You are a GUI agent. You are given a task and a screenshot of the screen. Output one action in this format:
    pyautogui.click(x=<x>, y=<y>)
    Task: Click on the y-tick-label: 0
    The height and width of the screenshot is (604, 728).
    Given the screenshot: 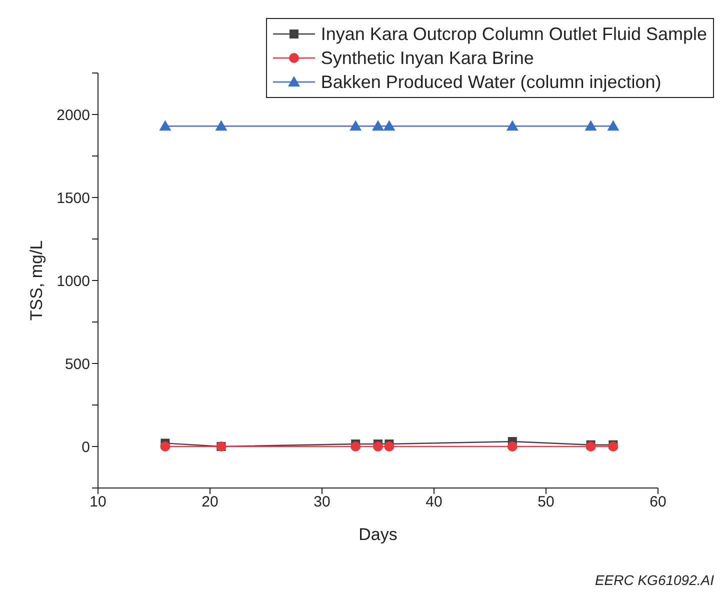 What is the action you would take?
    pyautogui.click(x=86, y=447)
    